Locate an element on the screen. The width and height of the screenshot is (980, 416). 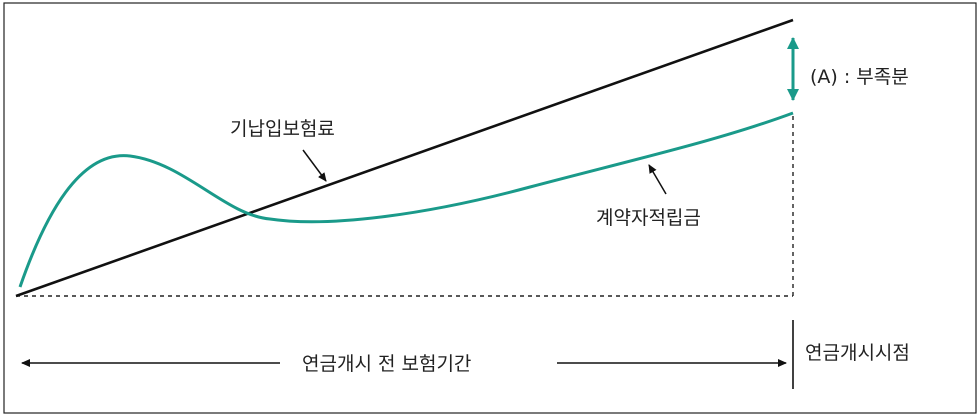
paid-premium-label: 기납입보험료 is located at coordinates (282, 129).